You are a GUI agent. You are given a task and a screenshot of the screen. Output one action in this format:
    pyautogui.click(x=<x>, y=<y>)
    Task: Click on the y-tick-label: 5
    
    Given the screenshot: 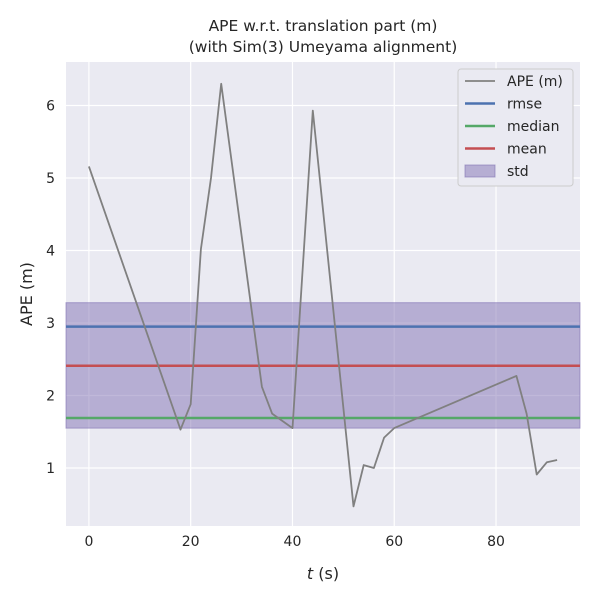 What is the action you would take?
    pyautogui.click(x=50, y=179)
    